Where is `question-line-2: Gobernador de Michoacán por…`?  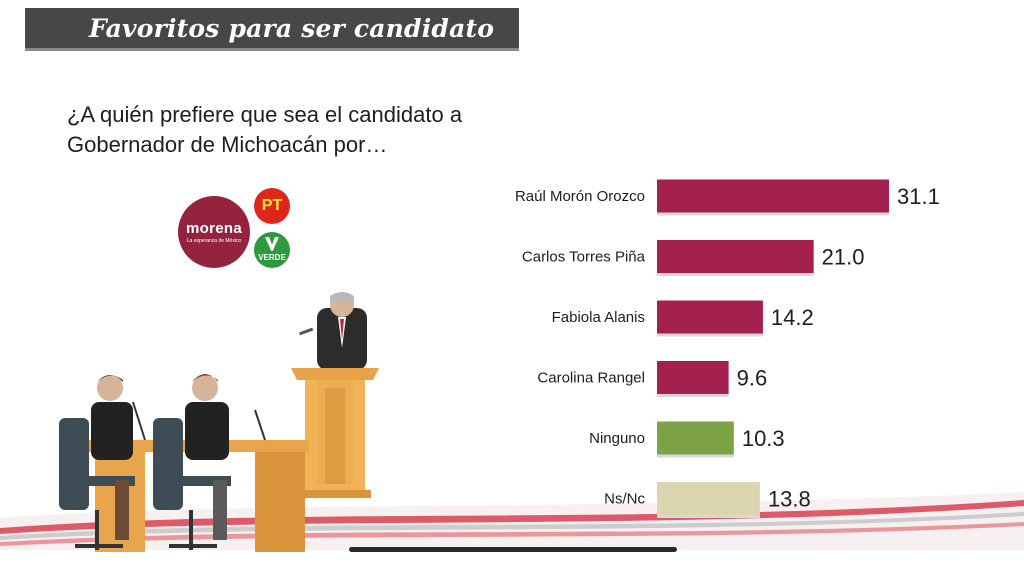 question-line-2: Gobernador de Michoacán por… is located at coordinates (227, 144).